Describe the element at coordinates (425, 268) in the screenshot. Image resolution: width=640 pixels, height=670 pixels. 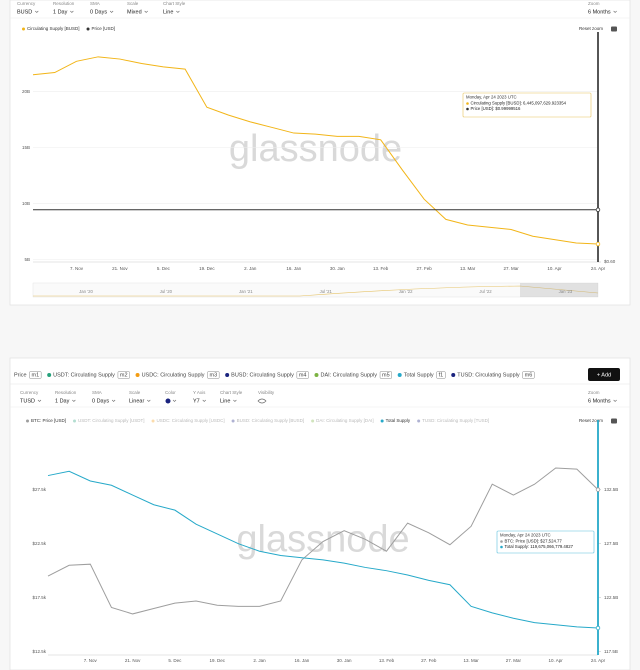
I see `x-tick-label: 27. Feb` at that location.